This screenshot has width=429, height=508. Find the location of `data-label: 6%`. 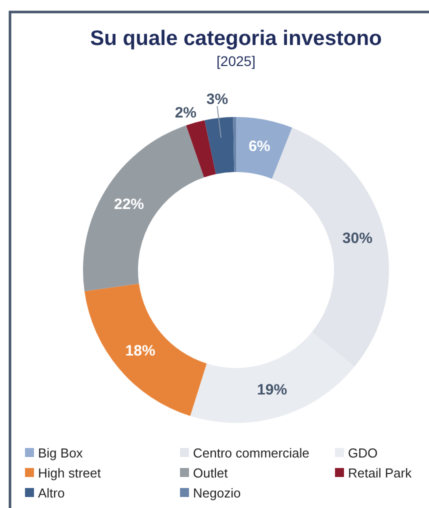

data-label: 6% is located at coordinates (259, 147).